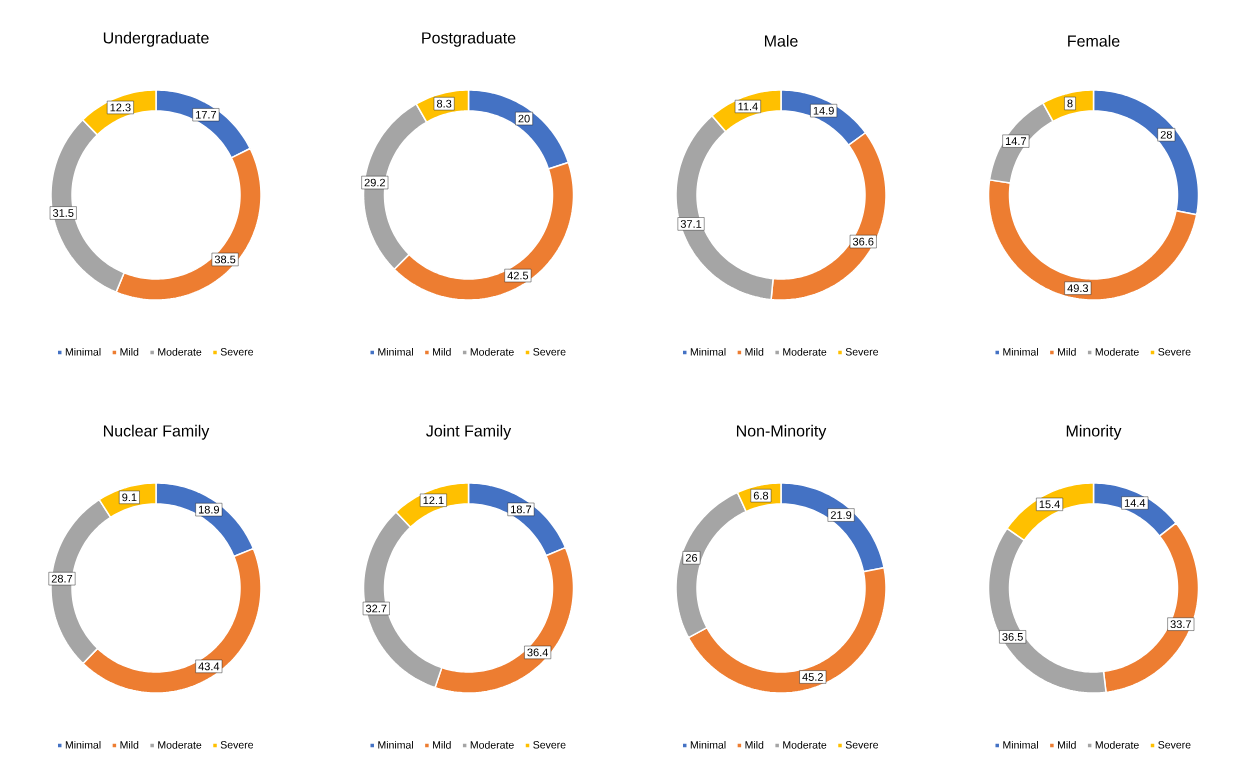 This screenshot has width=1250, height=781. I want to click on data-label: 9.1, so click(129, 497).